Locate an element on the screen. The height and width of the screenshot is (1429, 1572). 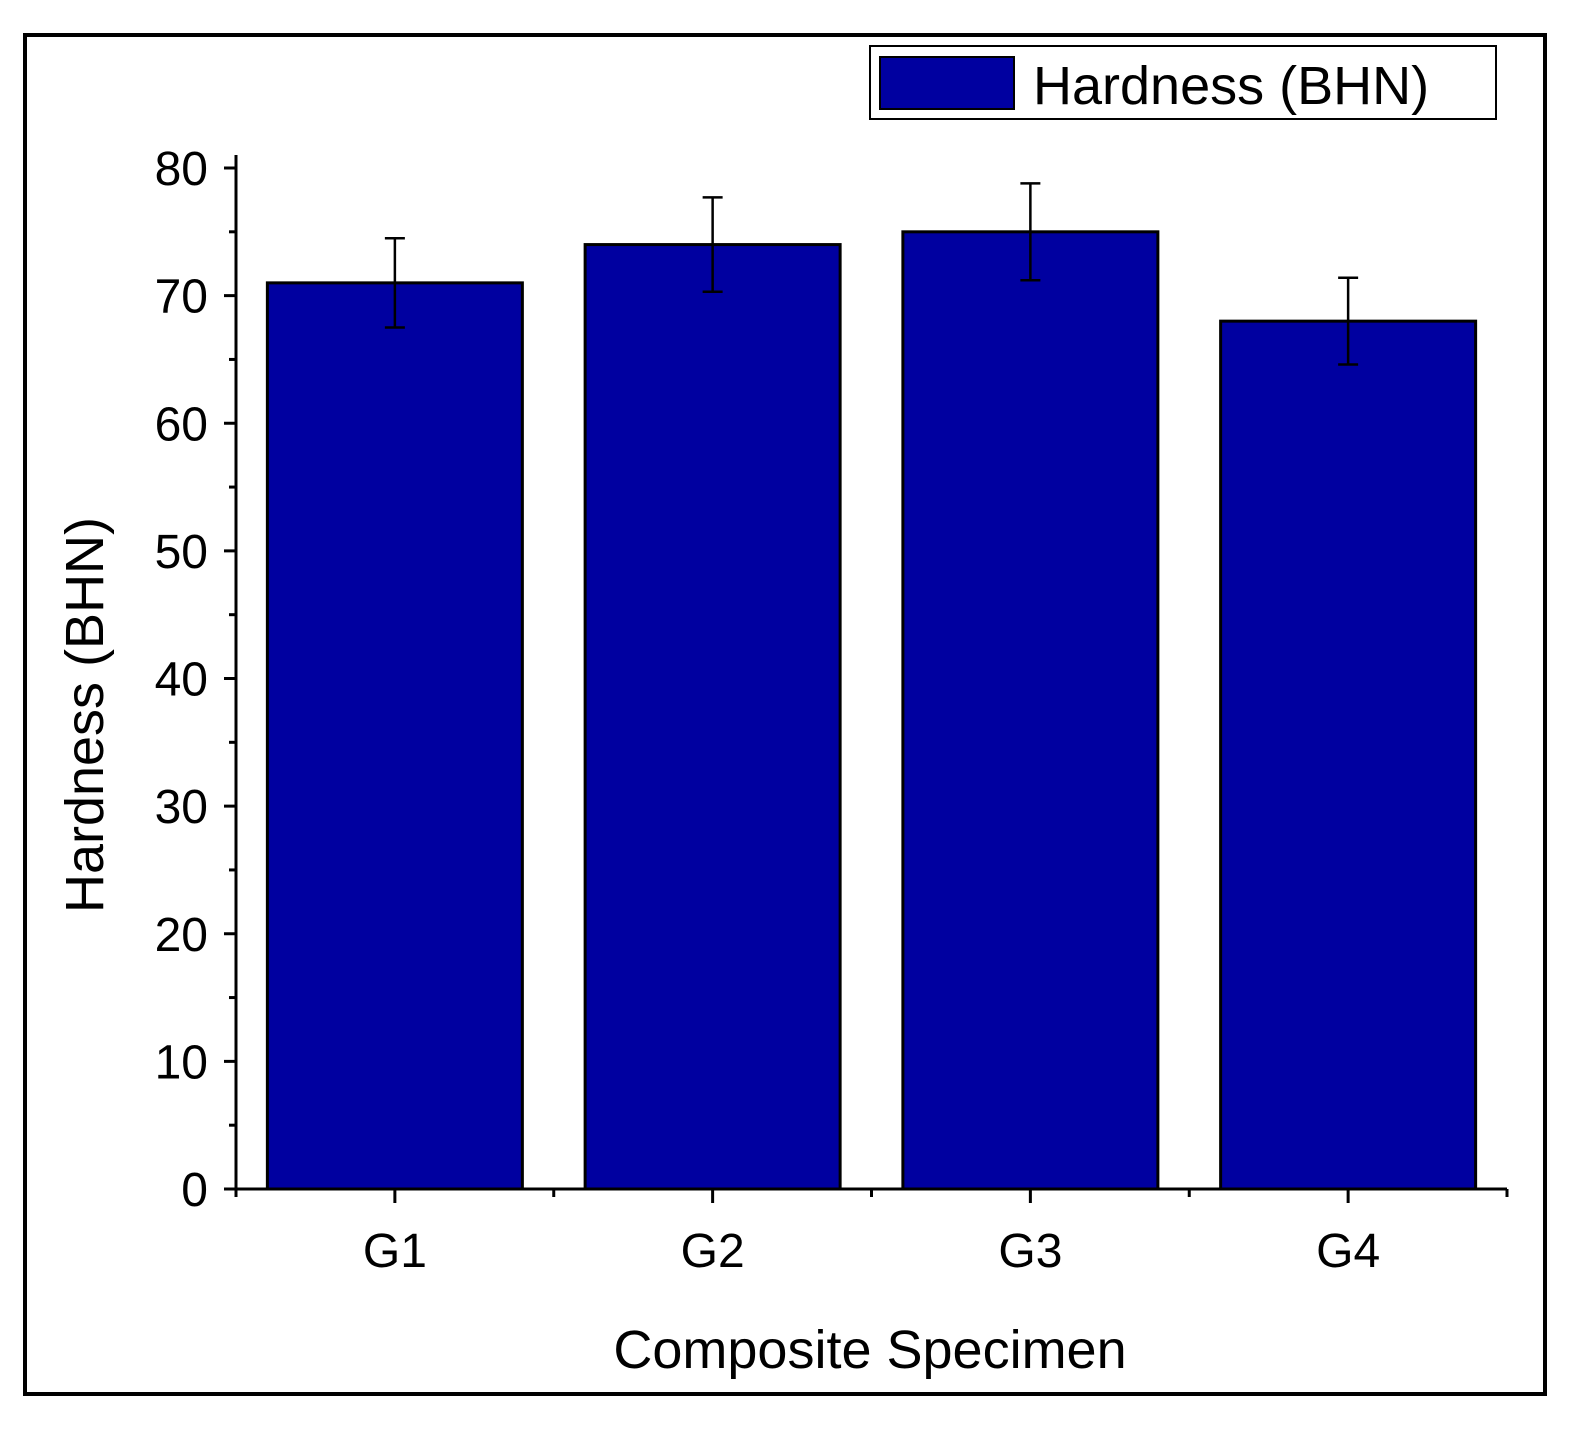
error-bar-g1 is located at coordinates (394, 282).